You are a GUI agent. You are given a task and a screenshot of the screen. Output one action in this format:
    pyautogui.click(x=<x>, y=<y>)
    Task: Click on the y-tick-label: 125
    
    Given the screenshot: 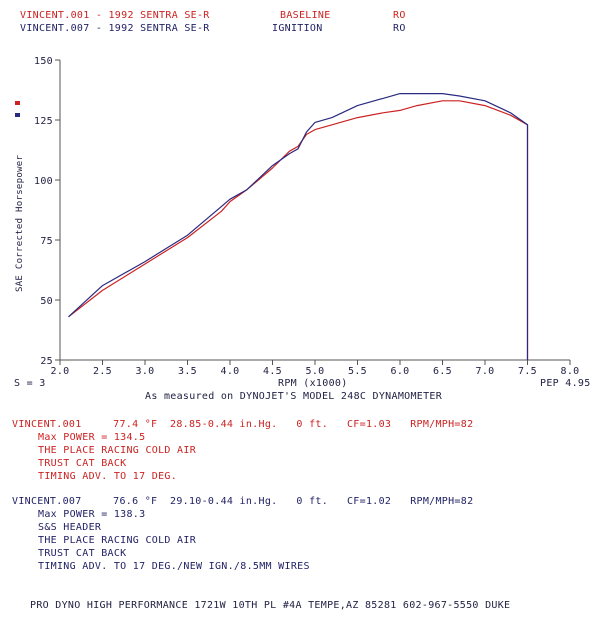 What is the action you would take?
    pyautogui.click(x=43, y=121)
    